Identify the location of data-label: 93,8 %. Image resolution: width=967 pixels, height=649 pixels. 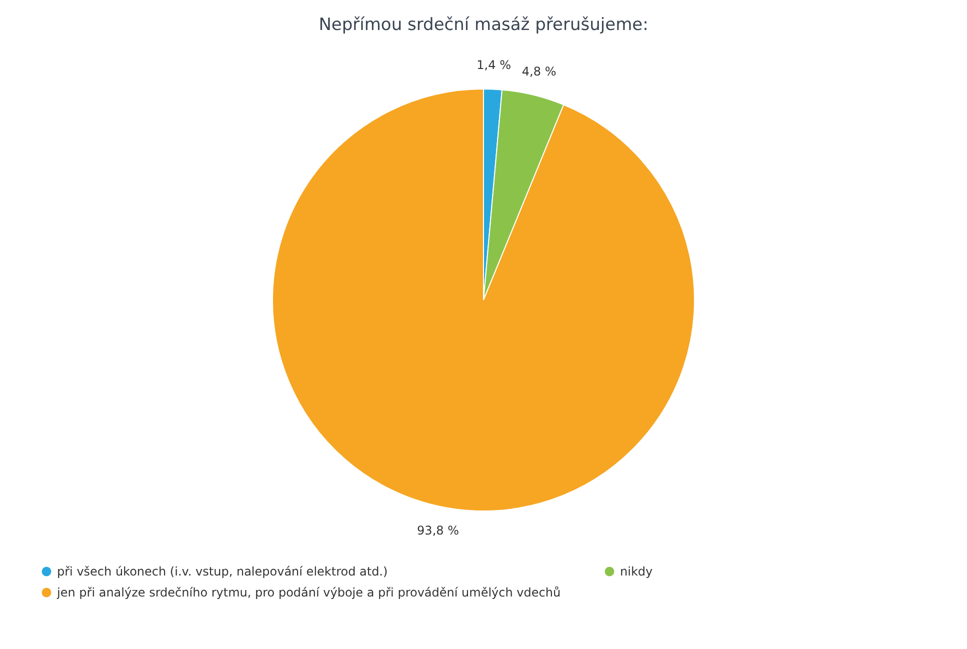
(438, 531).